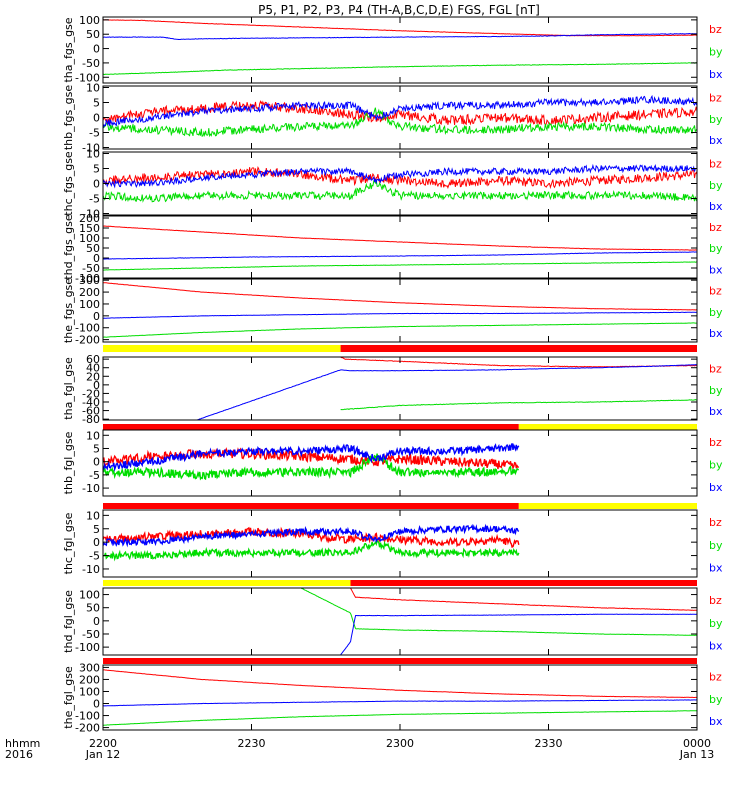 This screenshot has width=750, height=800. What do you see at coordinates (68, 118) in the screenshot?
I see `y-axis-label: thb_fgs_gse` at bounding box center [68, 118].